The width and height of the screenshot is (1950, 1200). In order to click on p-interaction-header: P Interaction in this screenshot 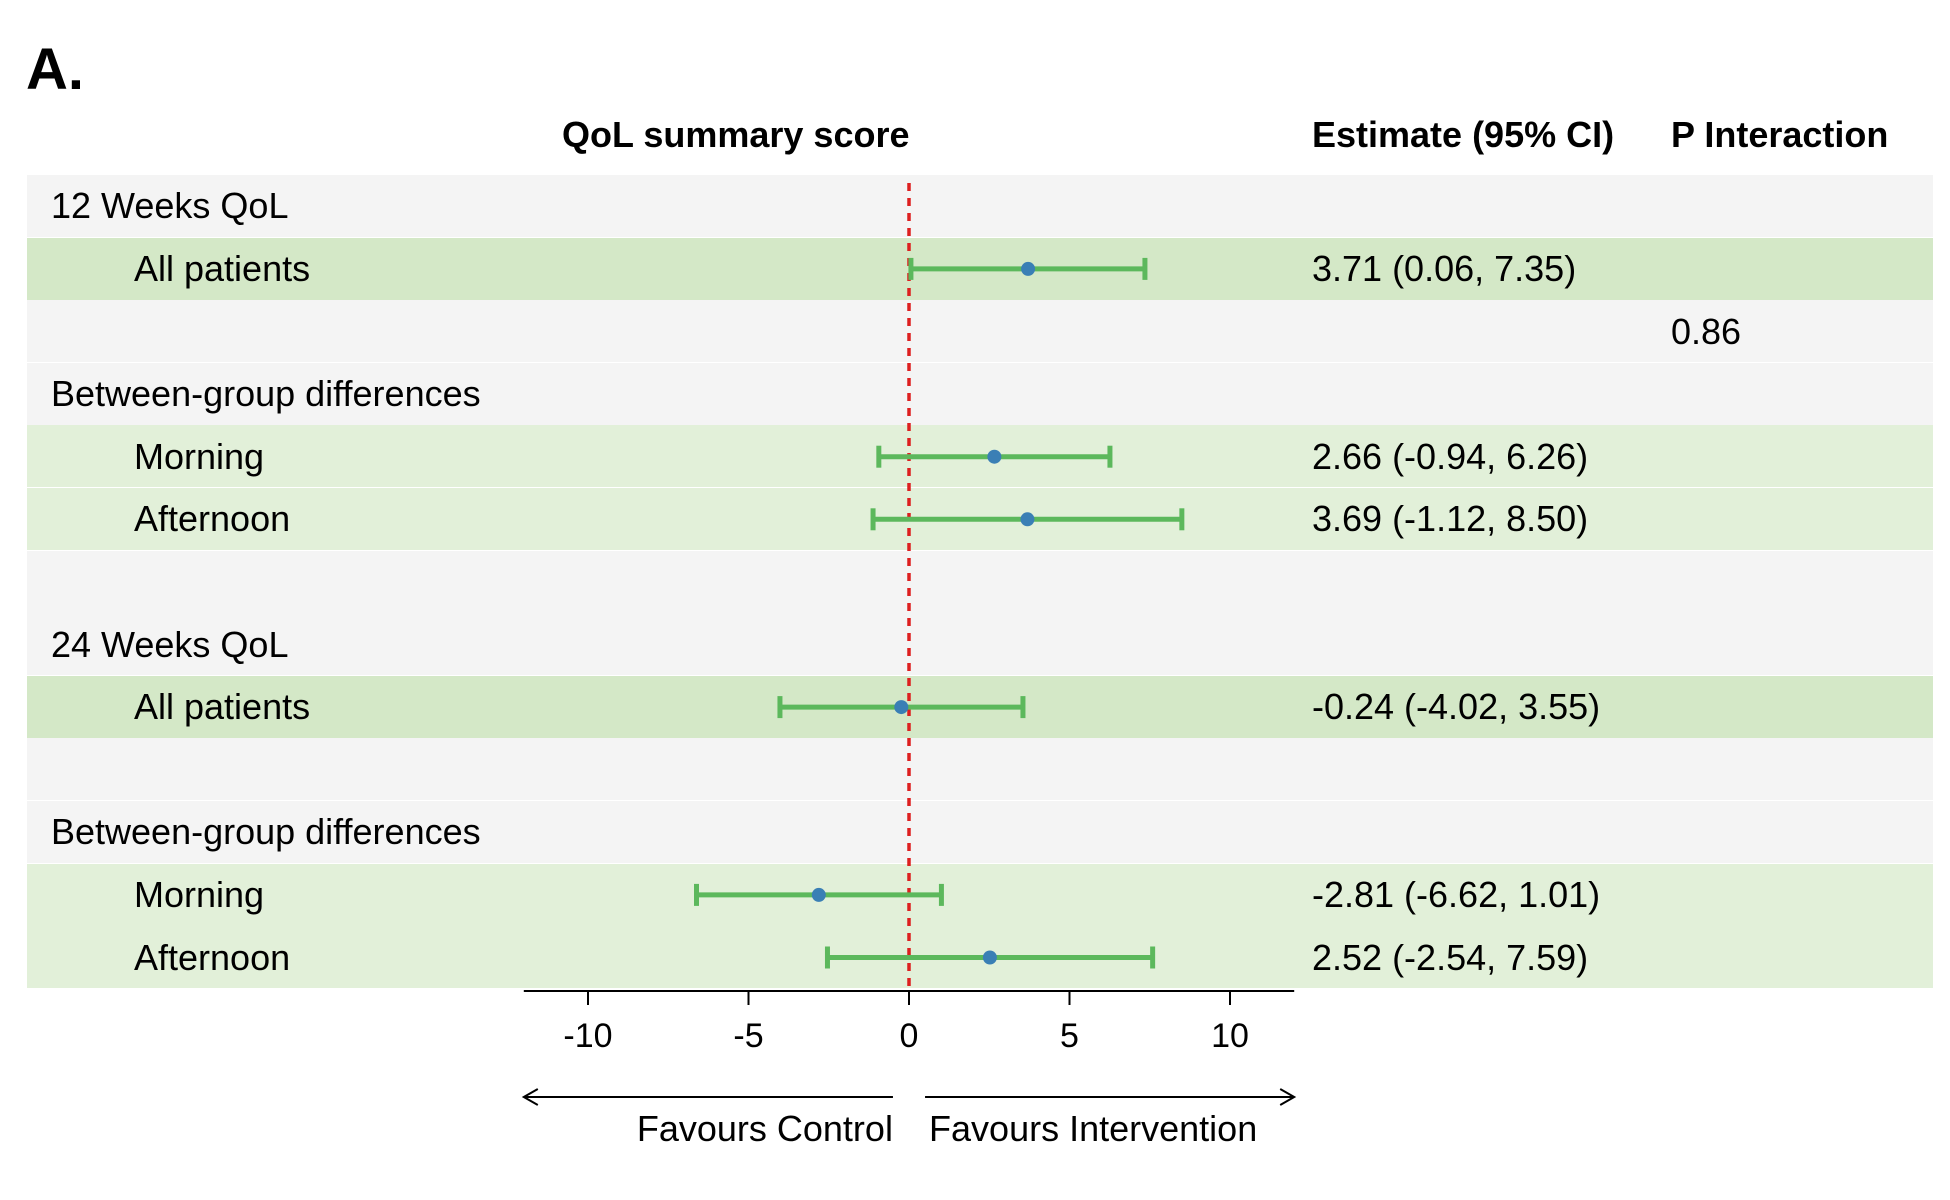, I will do `click(1780, 134)`.